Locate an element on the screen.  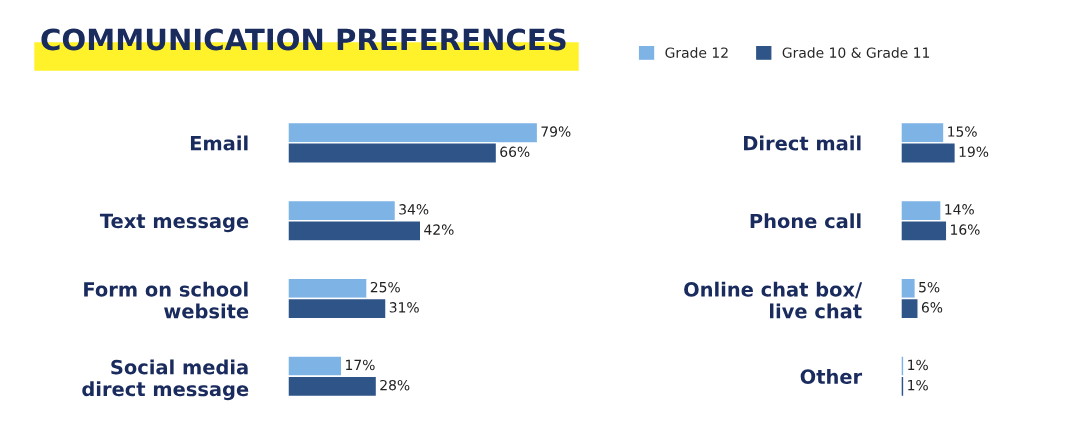
data-label: 5% is located at coordinates (929, 287).